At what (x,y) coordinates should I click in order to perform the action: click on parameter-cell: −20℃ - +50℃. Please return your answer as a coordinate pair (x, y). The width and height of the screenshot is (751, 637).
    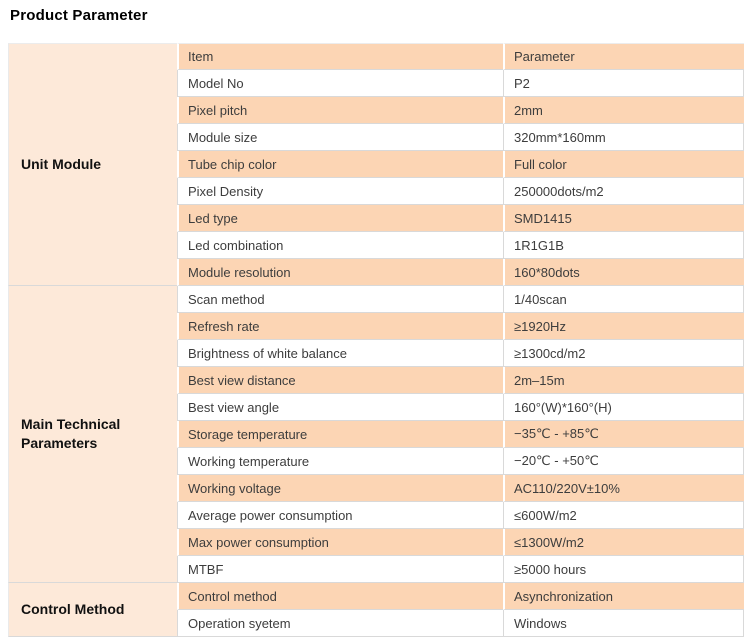
    Looking at the image, I should click on (623, 461).